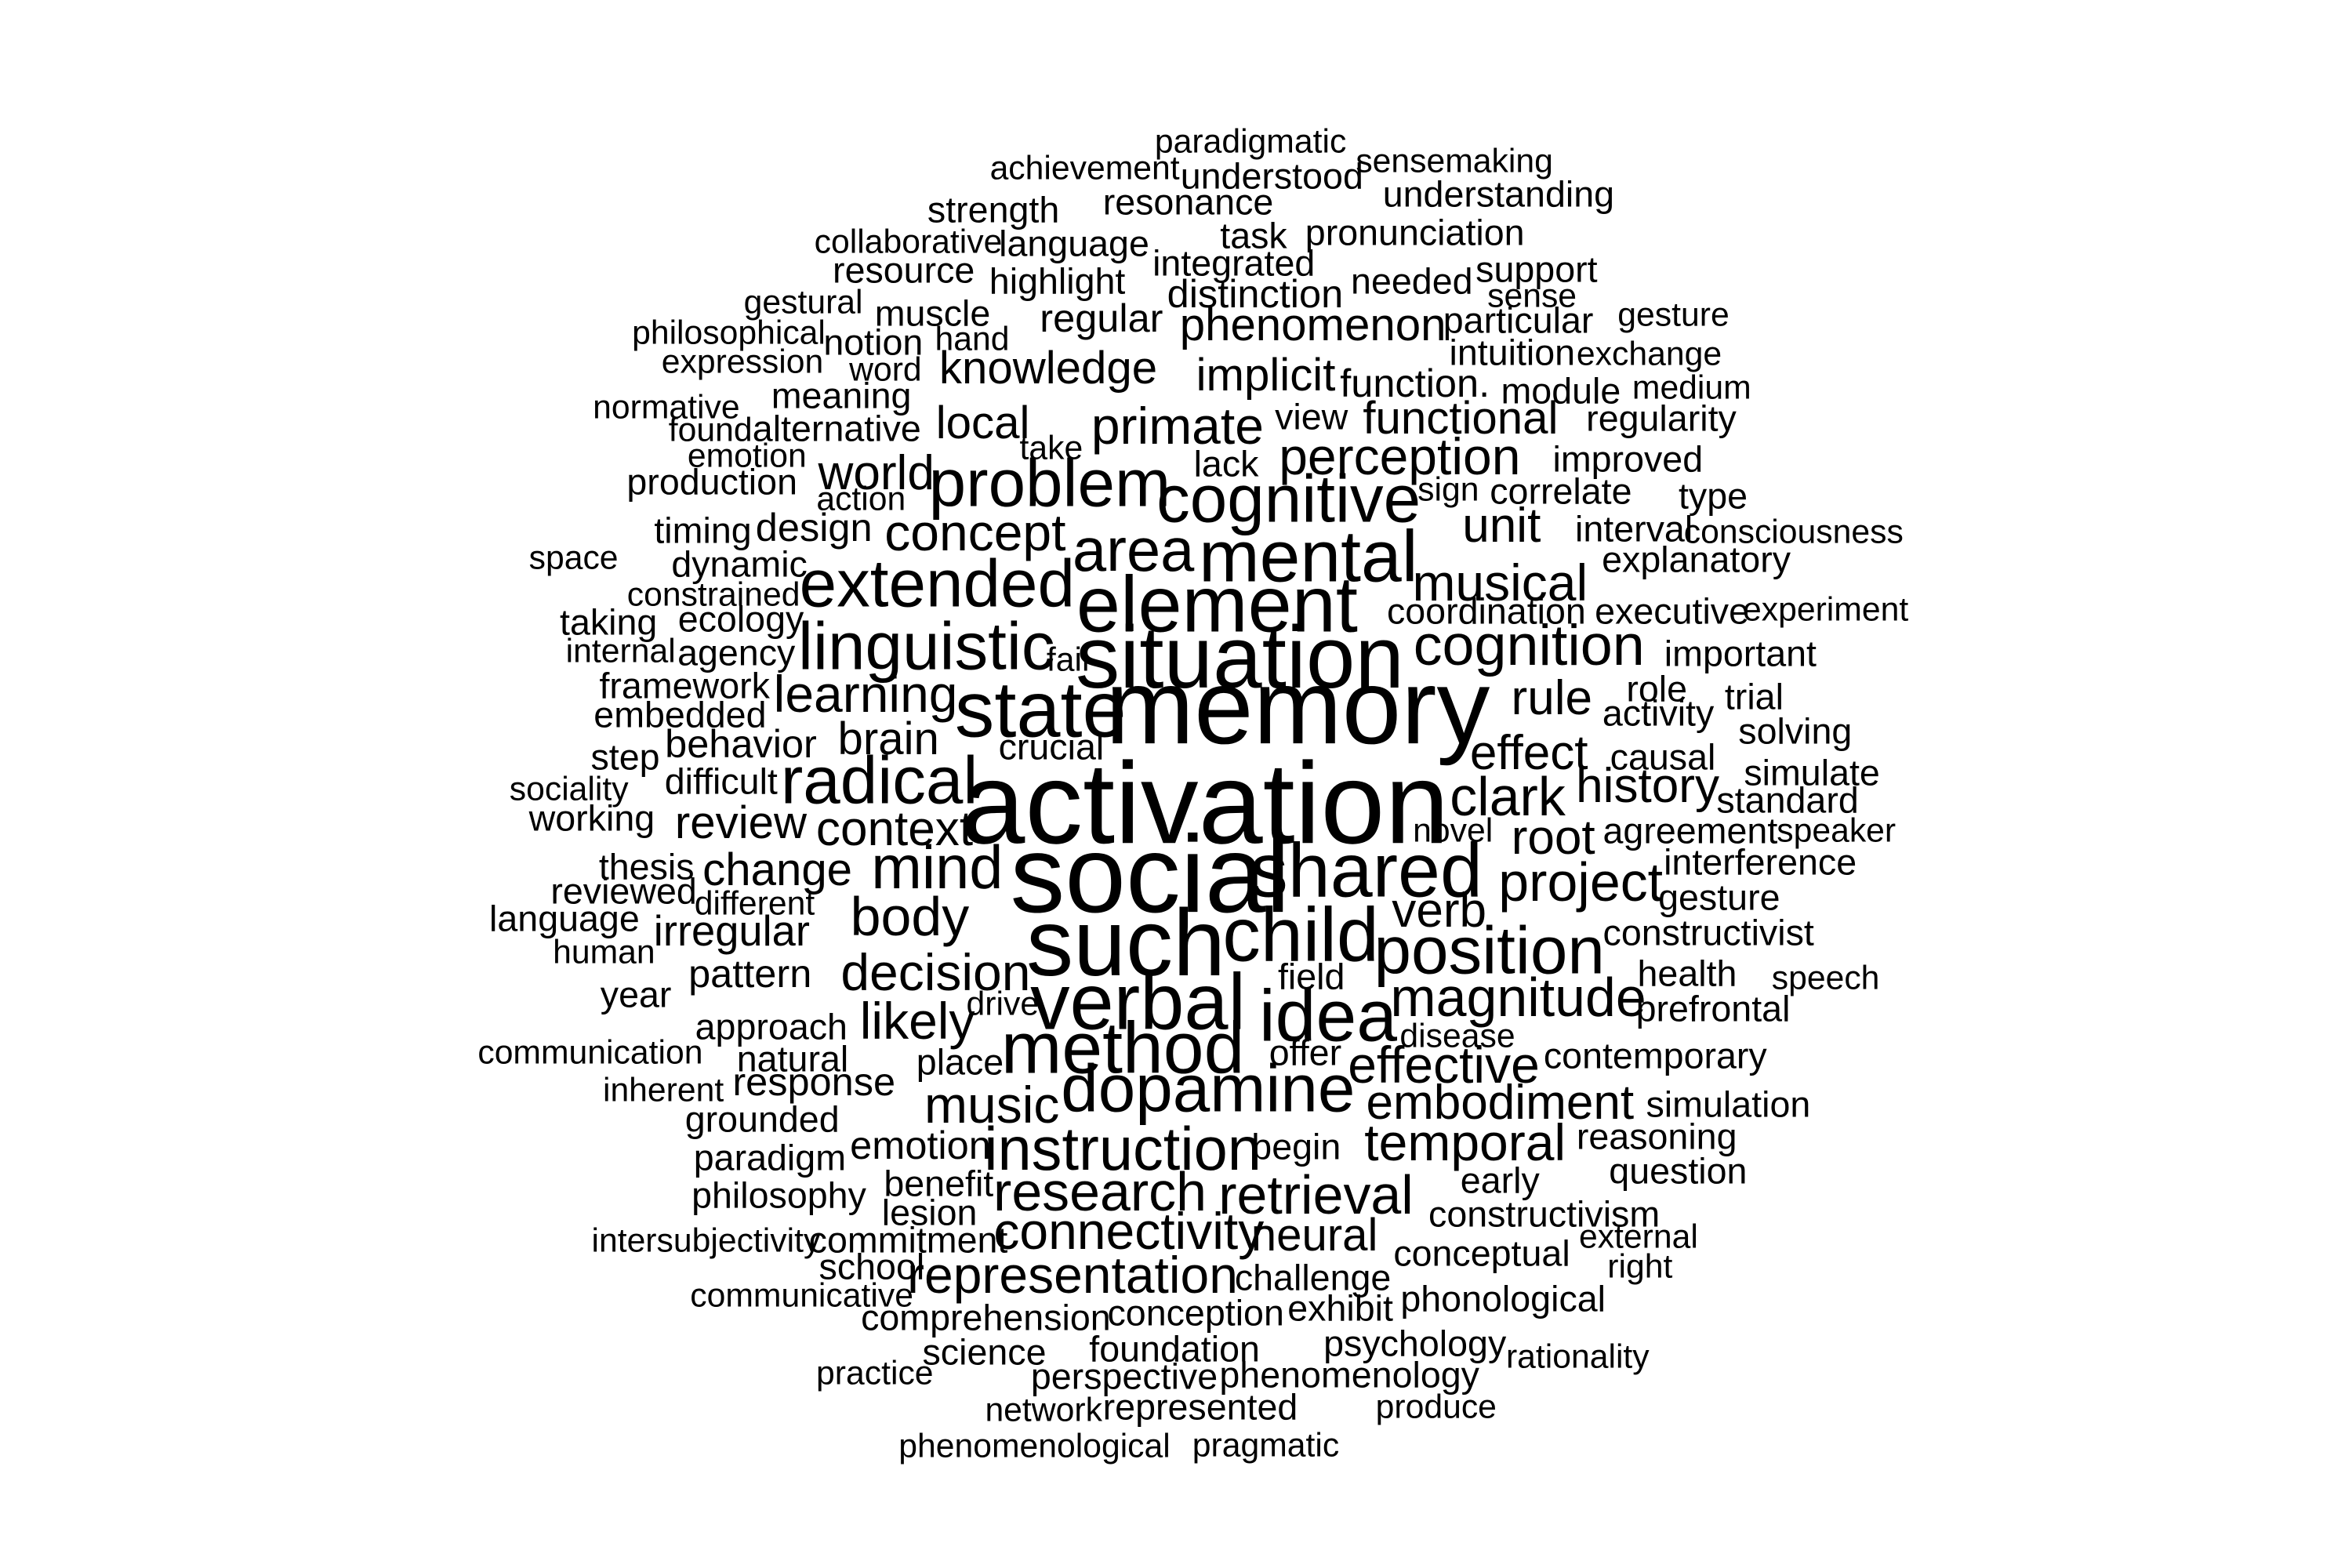 This screenshot has height=1568, width=2352. Describe the element at coordinates (803, 302) in the screenshot. I see `cloud-word-gestural: gestural` at that location.